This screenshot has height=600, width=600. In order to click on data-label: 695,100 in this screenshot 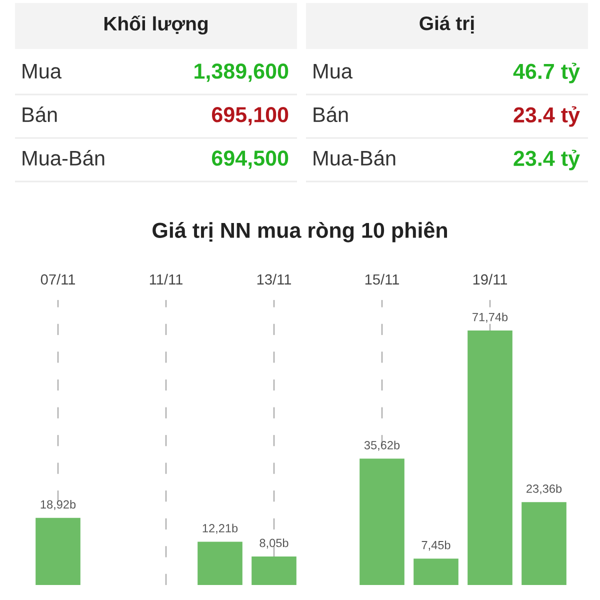, I will do `click(250, 116)`.